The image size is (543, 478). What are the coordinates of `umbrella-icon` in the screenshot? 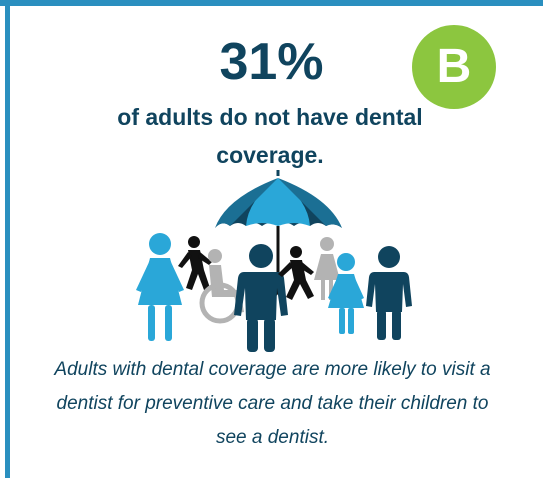 It's located at (278, 234).